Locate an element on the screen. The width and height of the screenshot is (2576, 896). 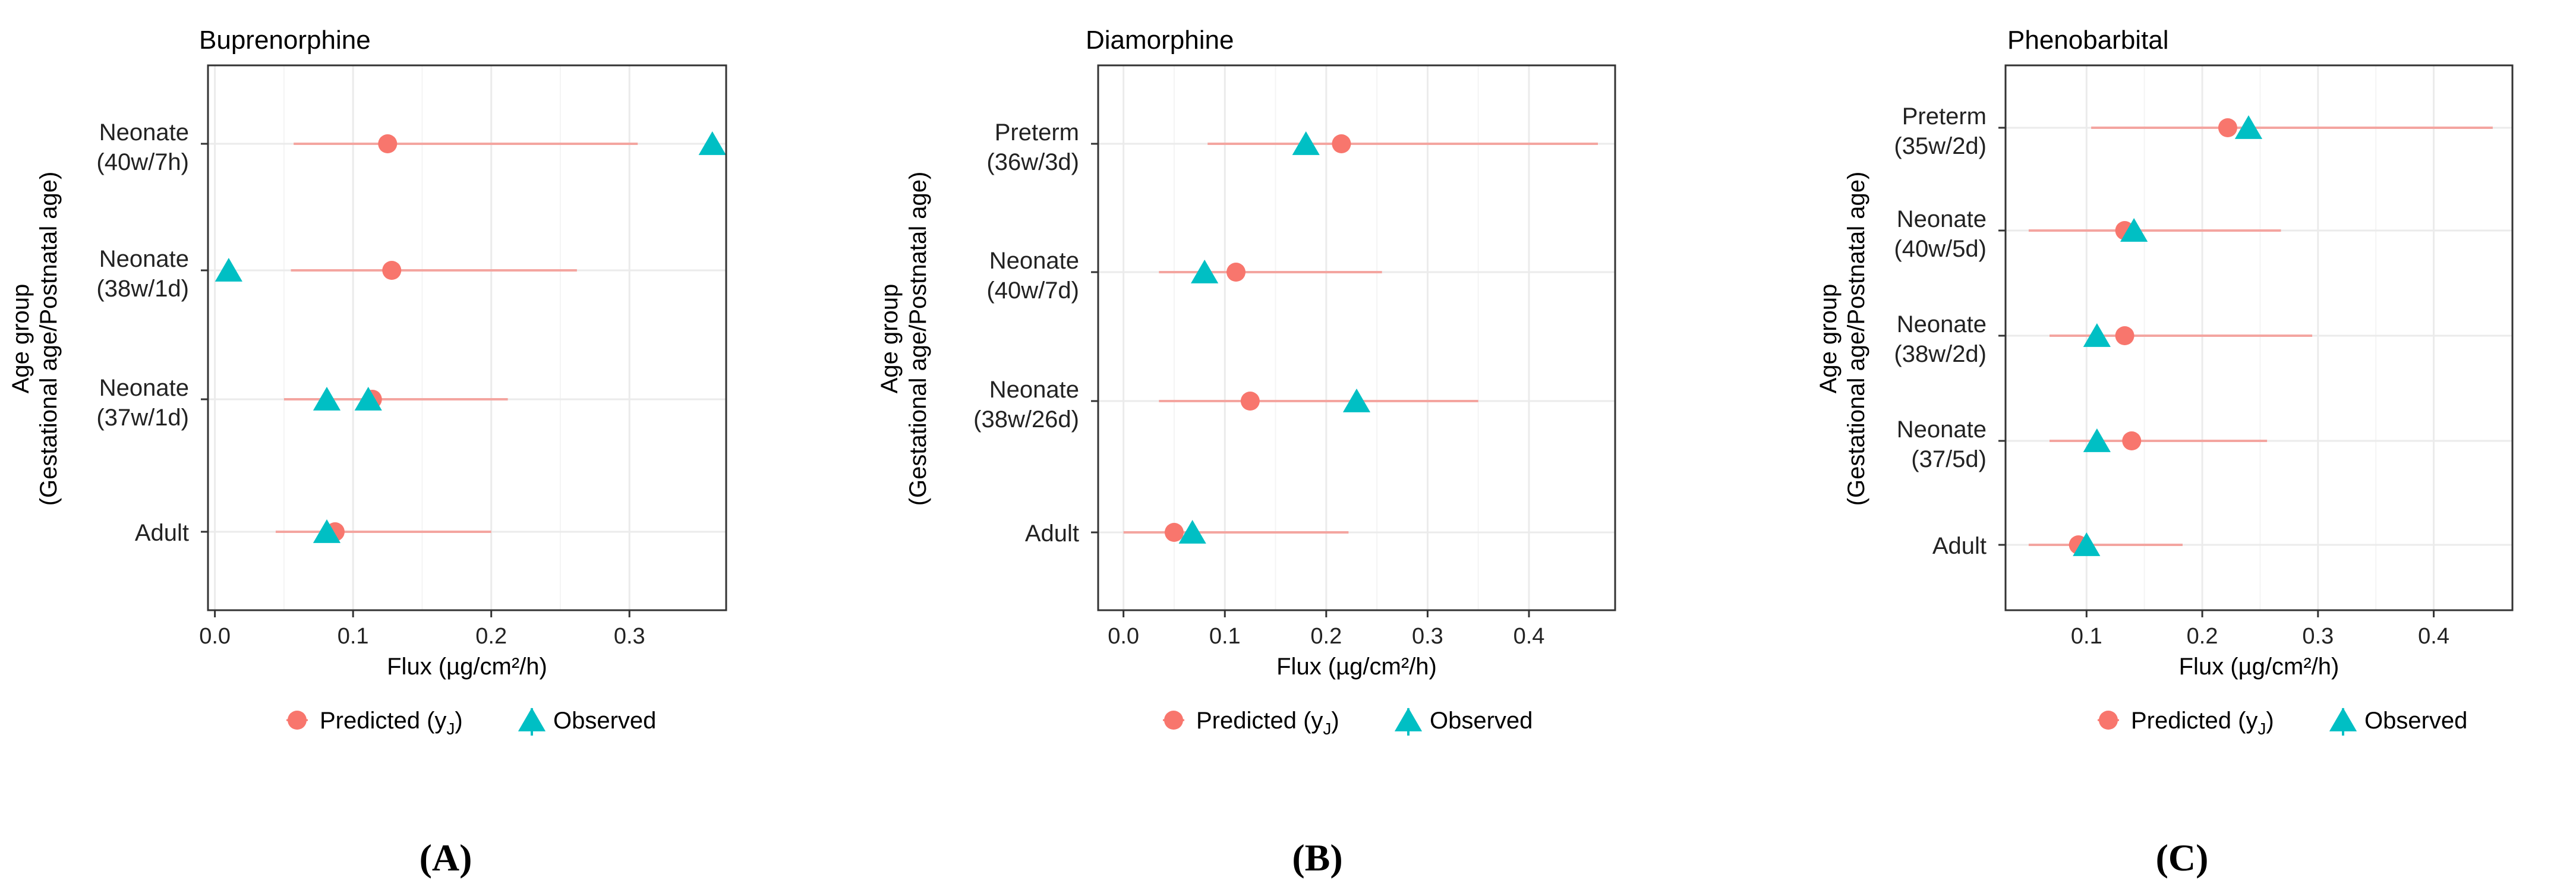
y-tick-label: Neonate (37w/1d) is located at coordinates (142, 403).